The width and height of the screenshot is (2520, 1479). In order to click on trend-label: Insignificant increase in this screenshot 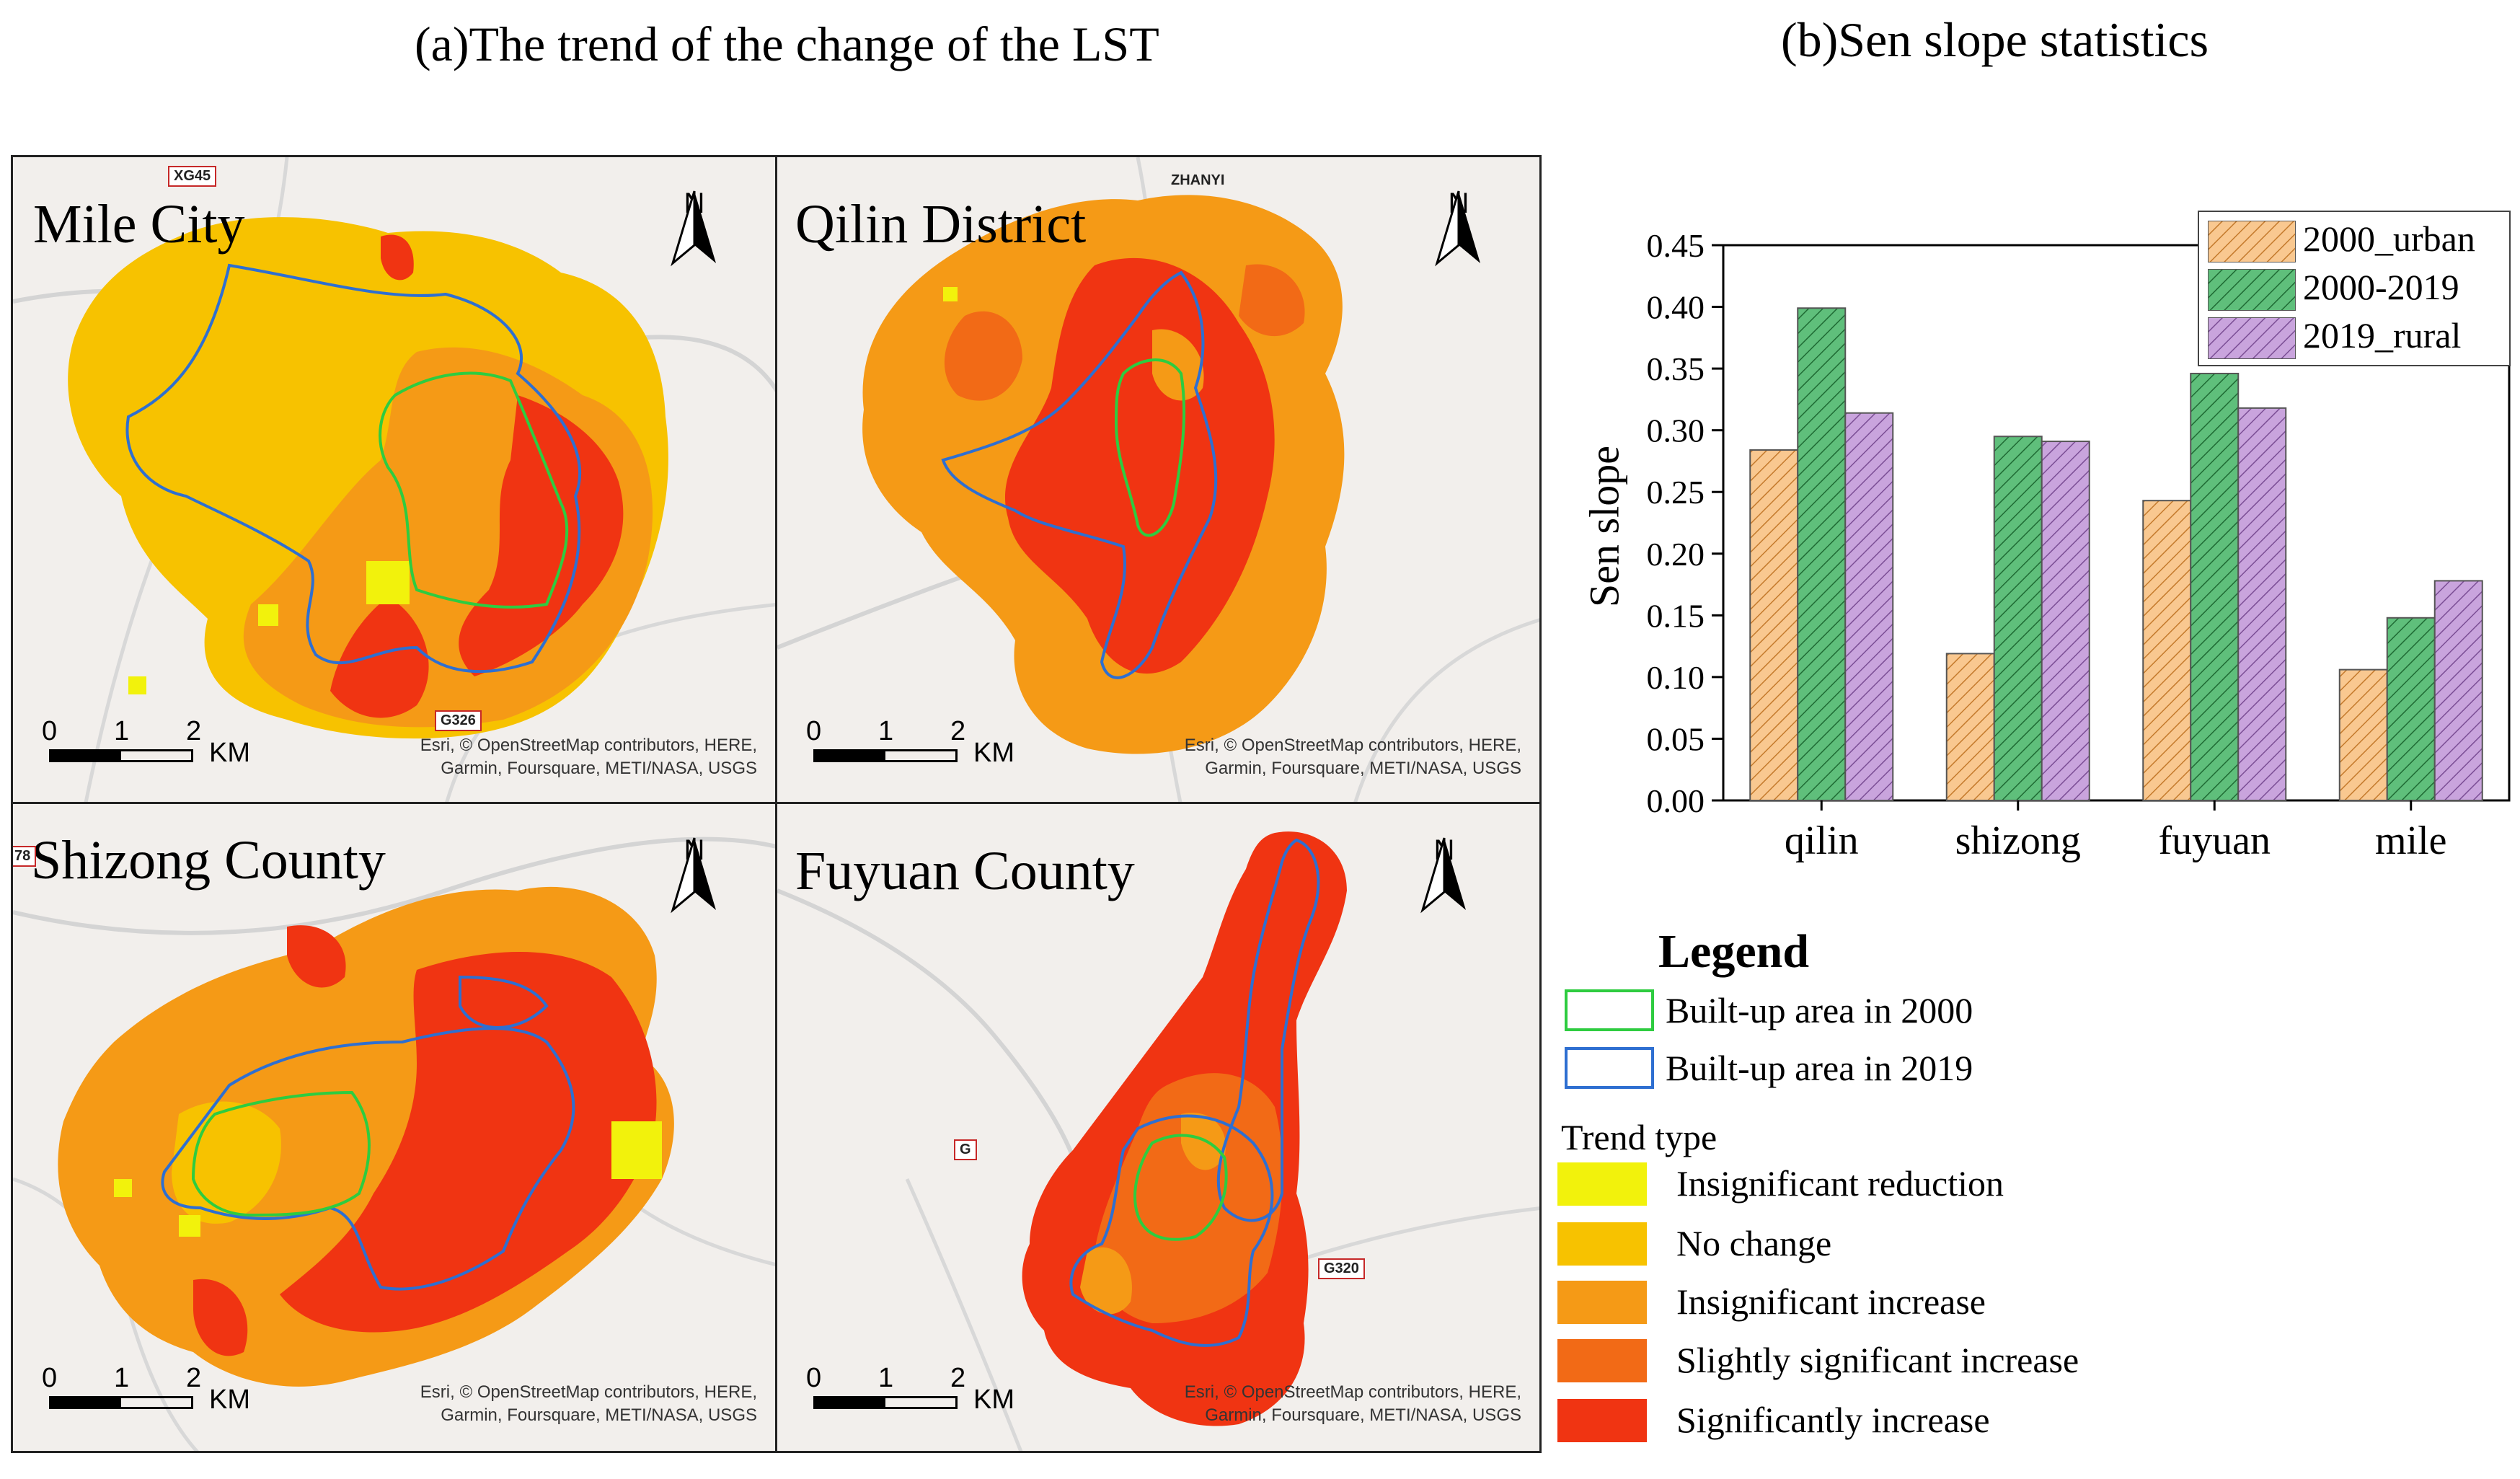, I will do `click(1831, 1301)`.